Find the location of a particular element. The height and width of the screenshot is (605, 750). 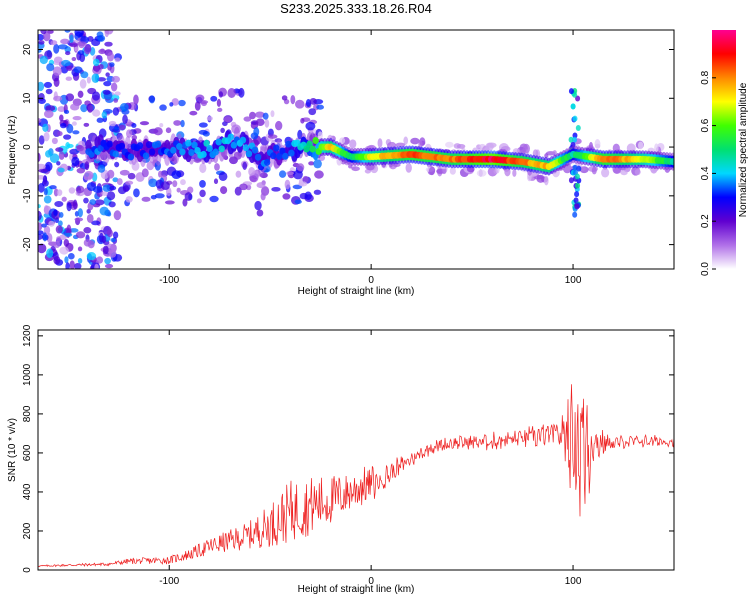

colorbar-tick-label: 0.0 is located at coordinates (705, 269).